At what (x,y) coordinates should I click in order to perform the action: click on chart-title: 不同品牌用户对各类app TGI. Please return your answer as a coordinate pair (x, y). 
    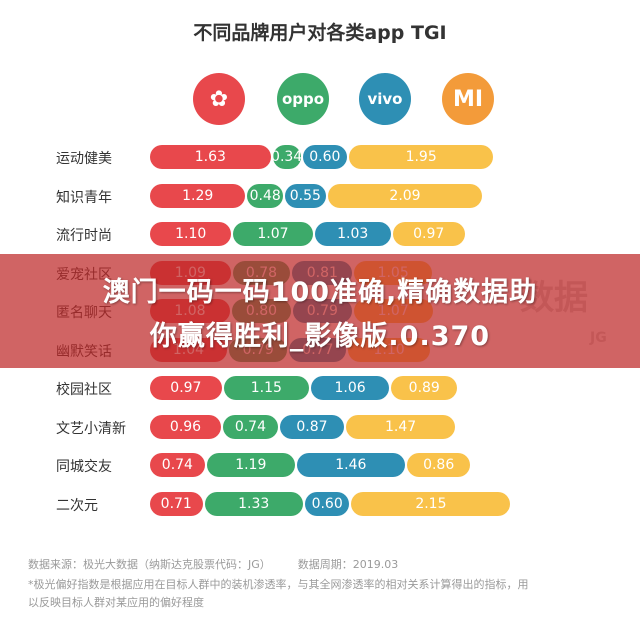
    Looking at the image, I should click on (320, 33).